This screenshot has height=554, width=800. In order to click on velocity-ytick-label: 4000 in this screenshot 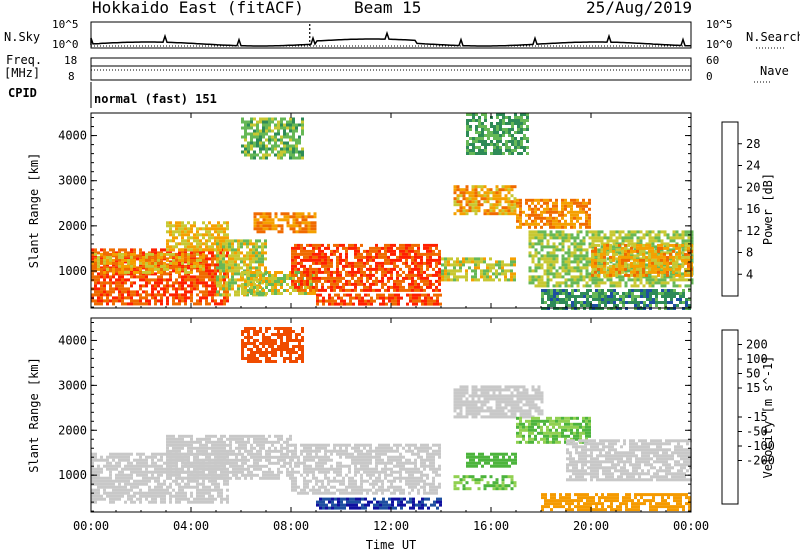, I will do `click(72, 340)`.